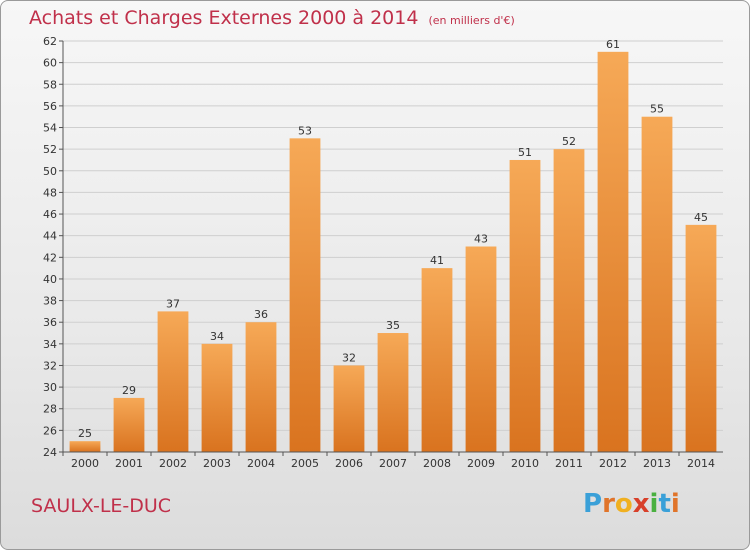 The width and height of the screenshot is (750, 550). I want to click on x-tick-label: 2007, so click(393, 463).